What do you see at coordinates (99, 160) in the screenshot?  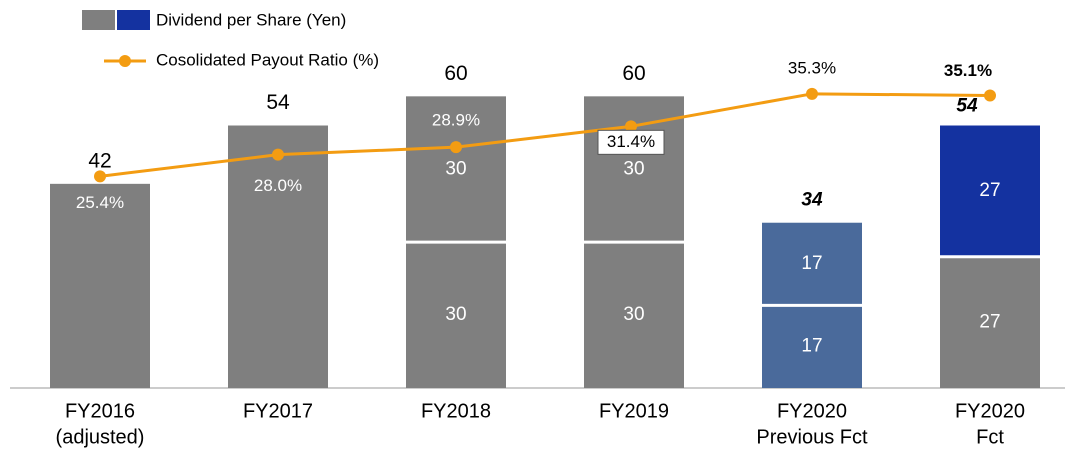 I see `total-label: 42` at bounding box center [99, 160].